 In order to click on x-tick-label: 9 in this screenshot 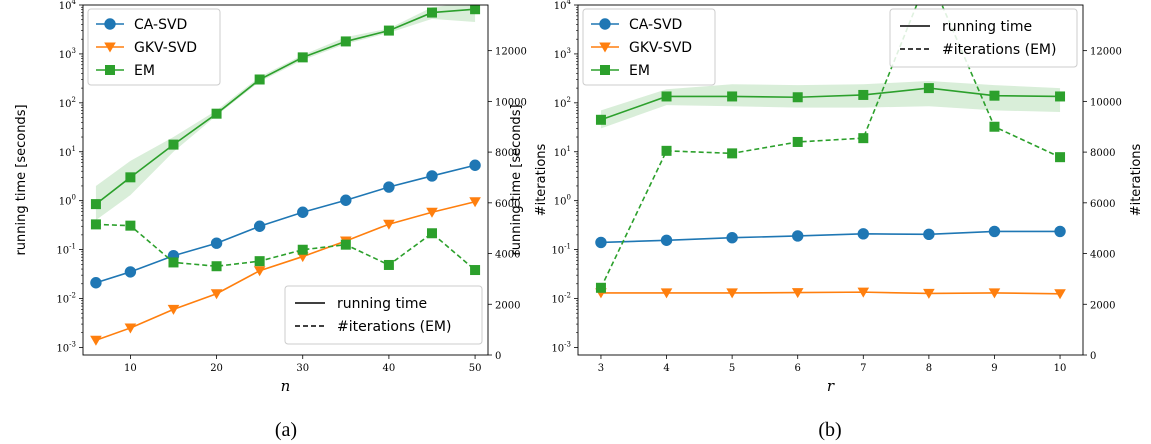, I will do `click(994, 368)`.